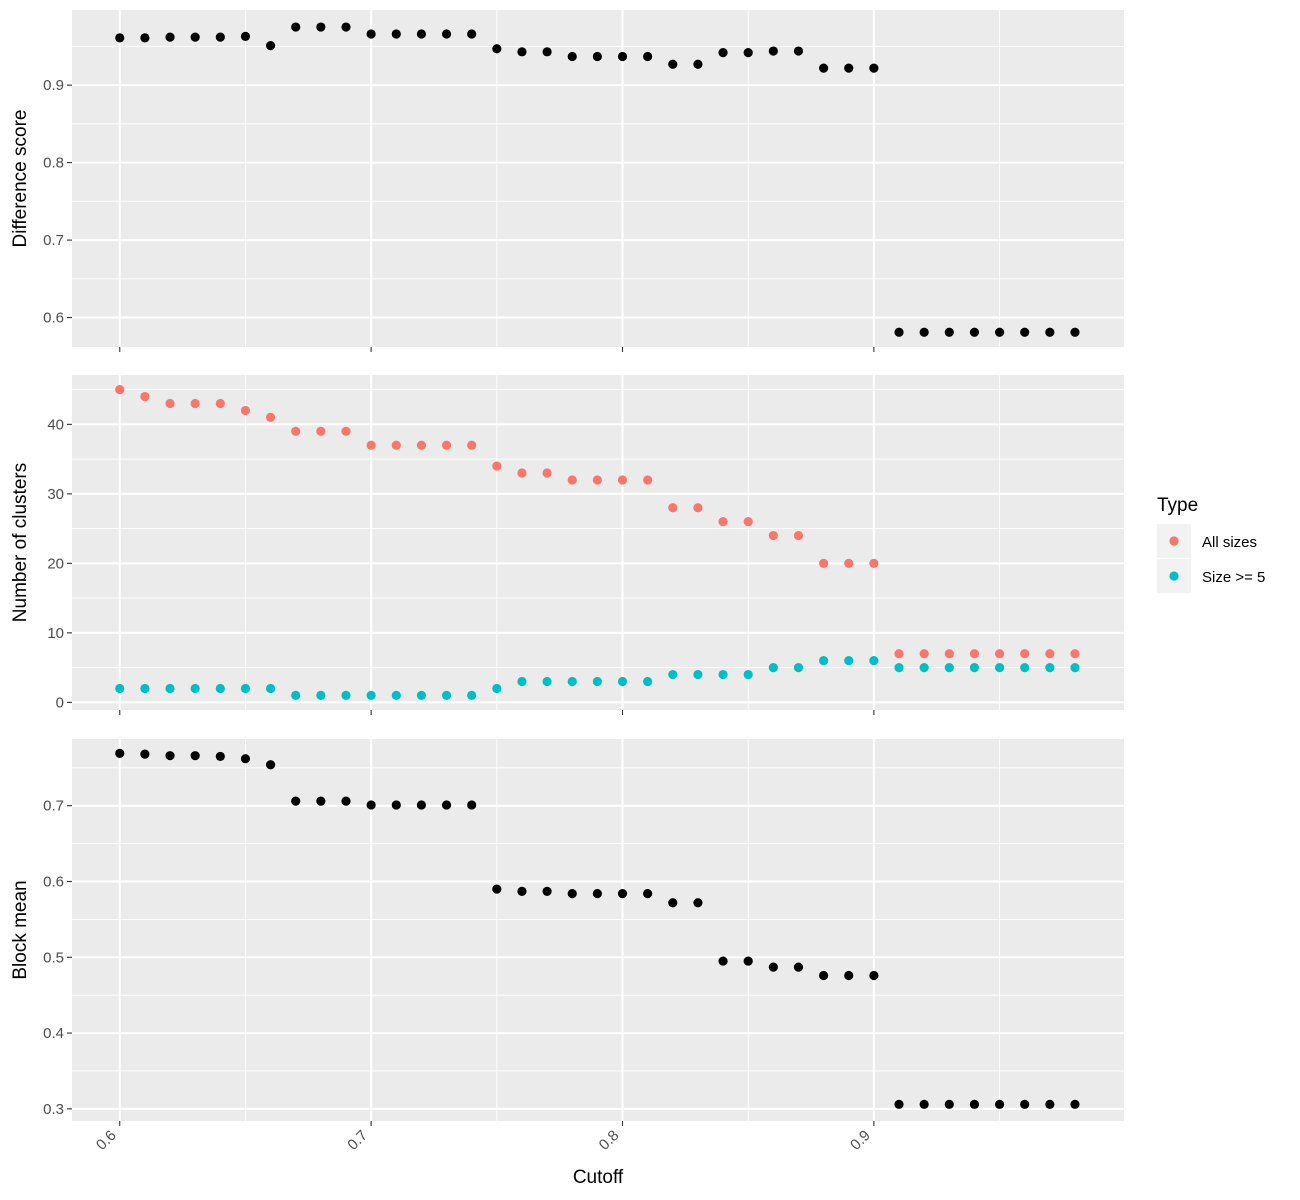 The width and height of the screenshot is (1300, 1200). I want to click on x-tick-label: 0.9, so click(860, 1140).